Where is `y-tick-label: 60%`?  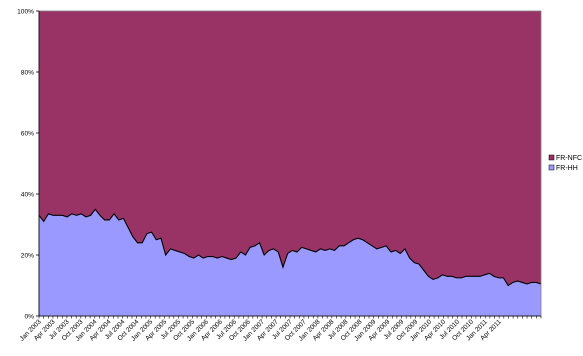 y-tick-label: 60% is located at coordinates (27, 133).